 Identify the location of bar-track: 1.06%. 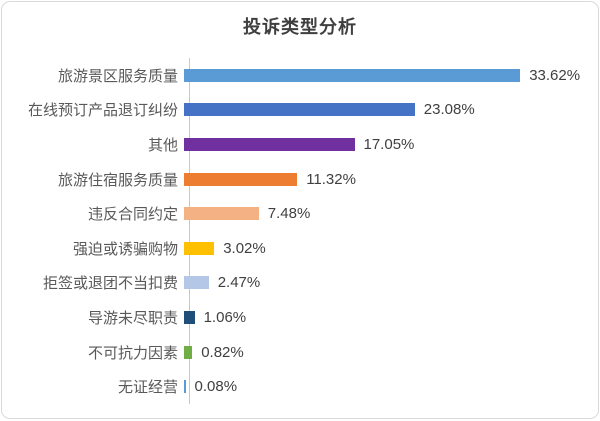
(387, 317).